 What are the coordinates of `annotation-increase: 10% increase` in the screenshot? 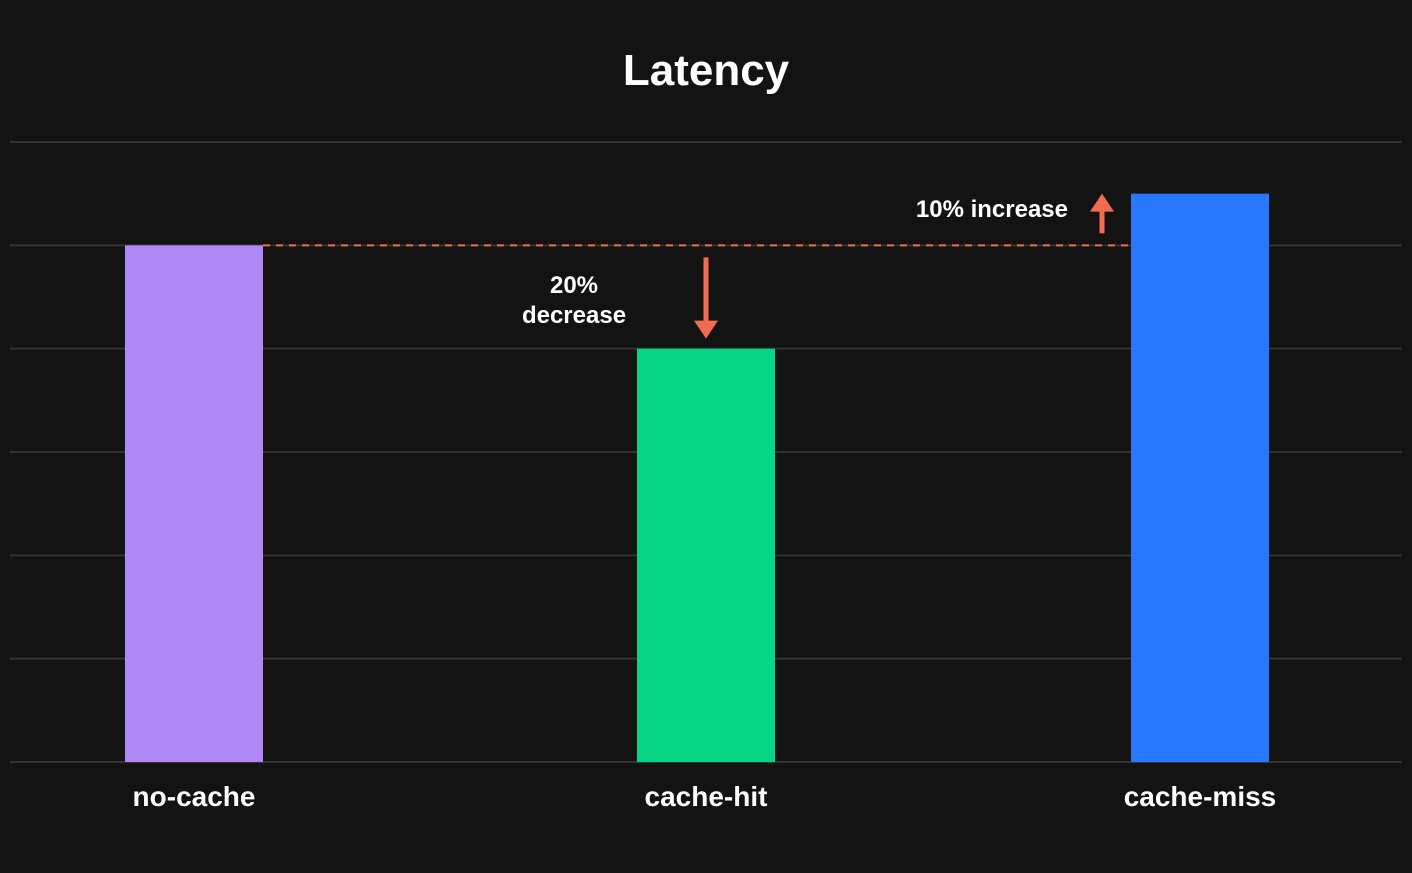 It's located at (1015, 213).